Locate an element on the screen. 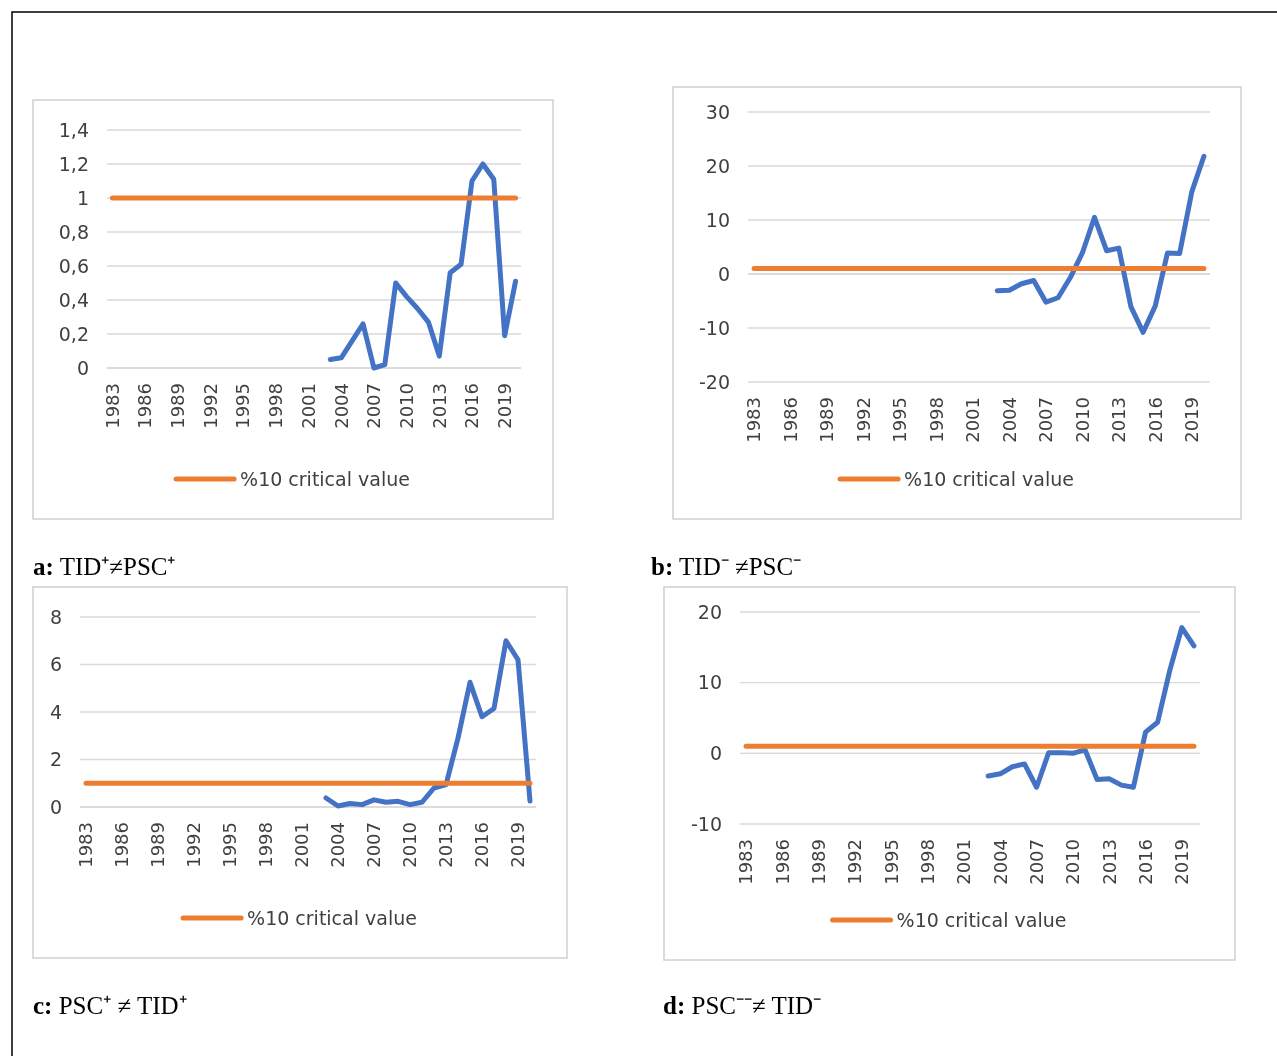 This screenshot has width=1277, height=1056. y-tick-label: 4 is located at coordinates (55, 711).